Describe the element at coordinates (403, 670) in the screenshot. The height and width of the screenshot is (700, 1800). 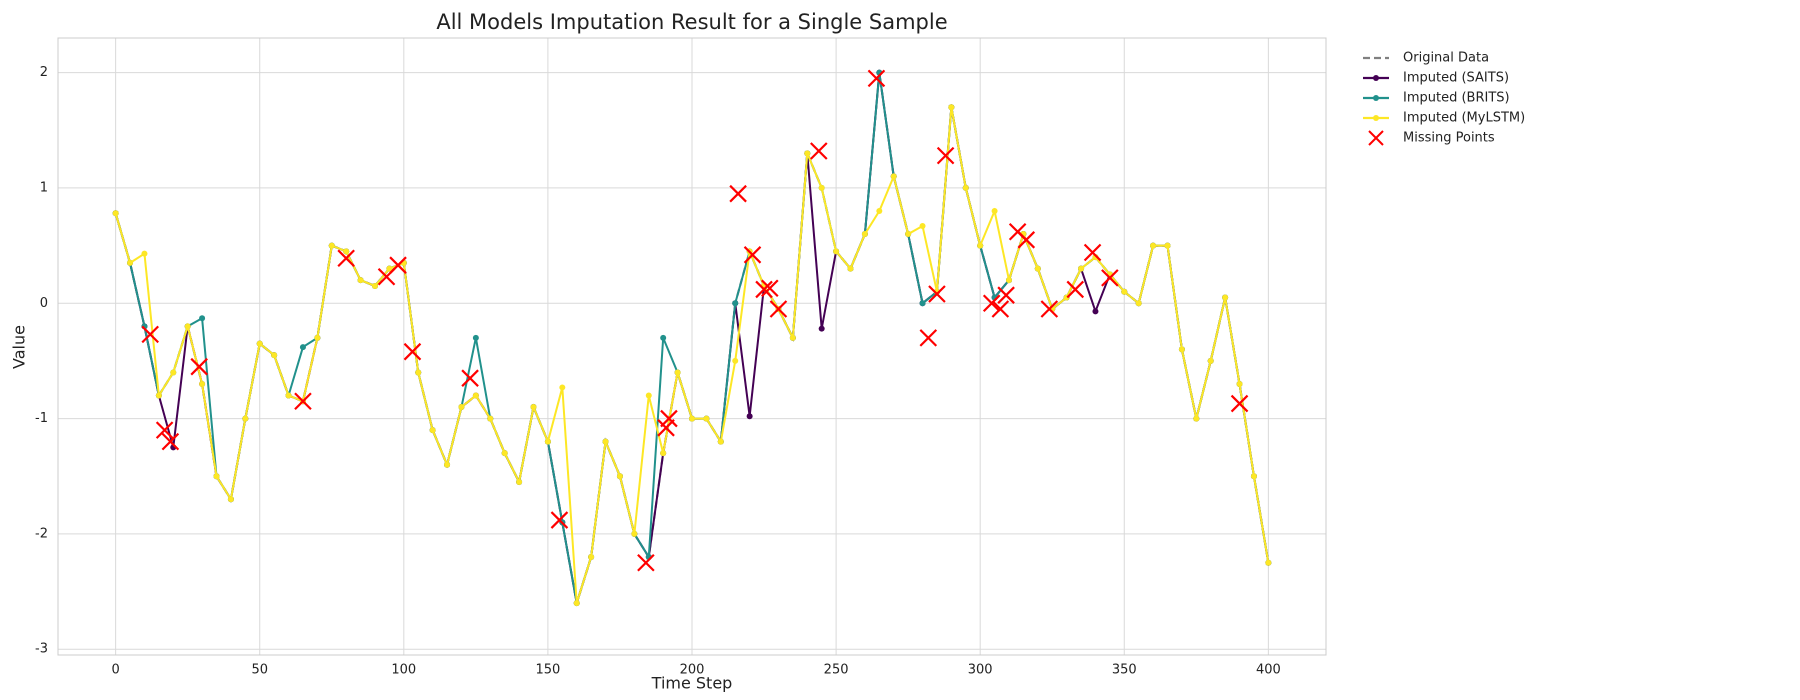
I see `x-tick-label: 100` at that location.